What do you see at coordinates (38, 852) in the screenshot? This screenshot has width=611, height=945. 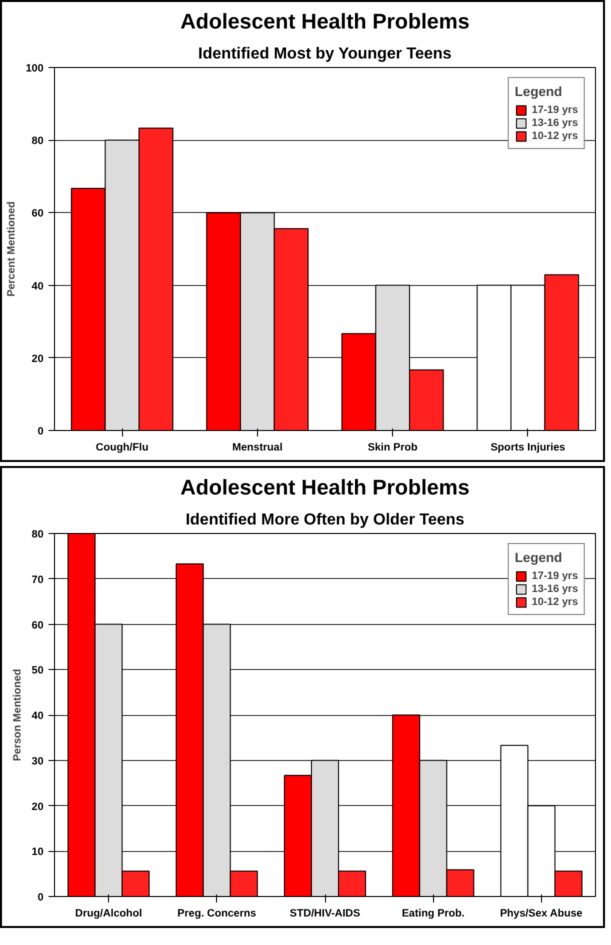 I see `y-tick-label: 10` at bounding box center [38, 852].